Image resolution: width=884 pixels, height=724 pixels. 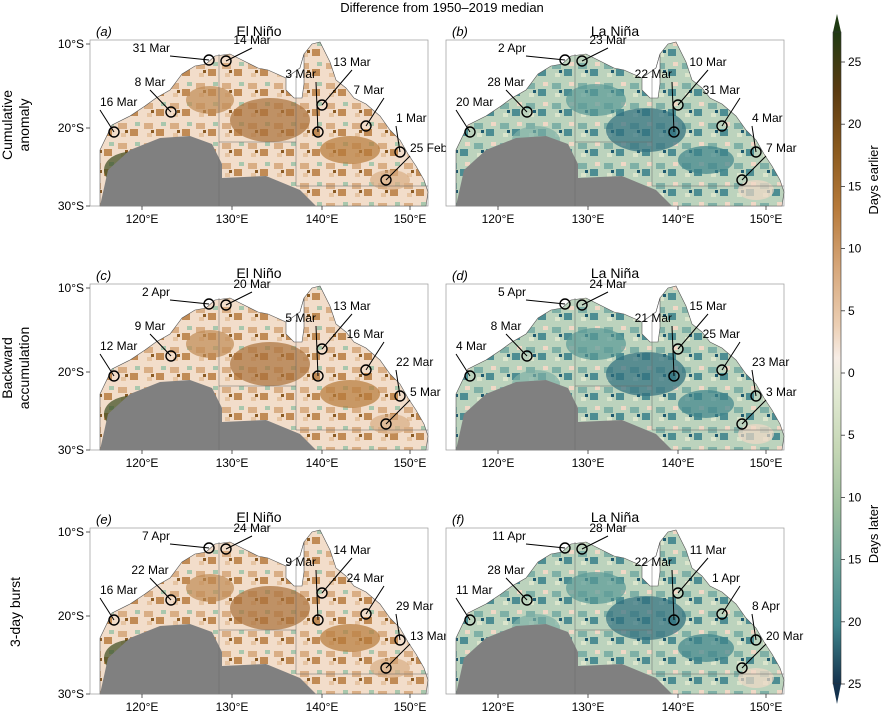 What do you see at coordinates (429, 148) in the screenshot?
I see `site-date-label: 25 Feb` at bounding box center [429, 148].